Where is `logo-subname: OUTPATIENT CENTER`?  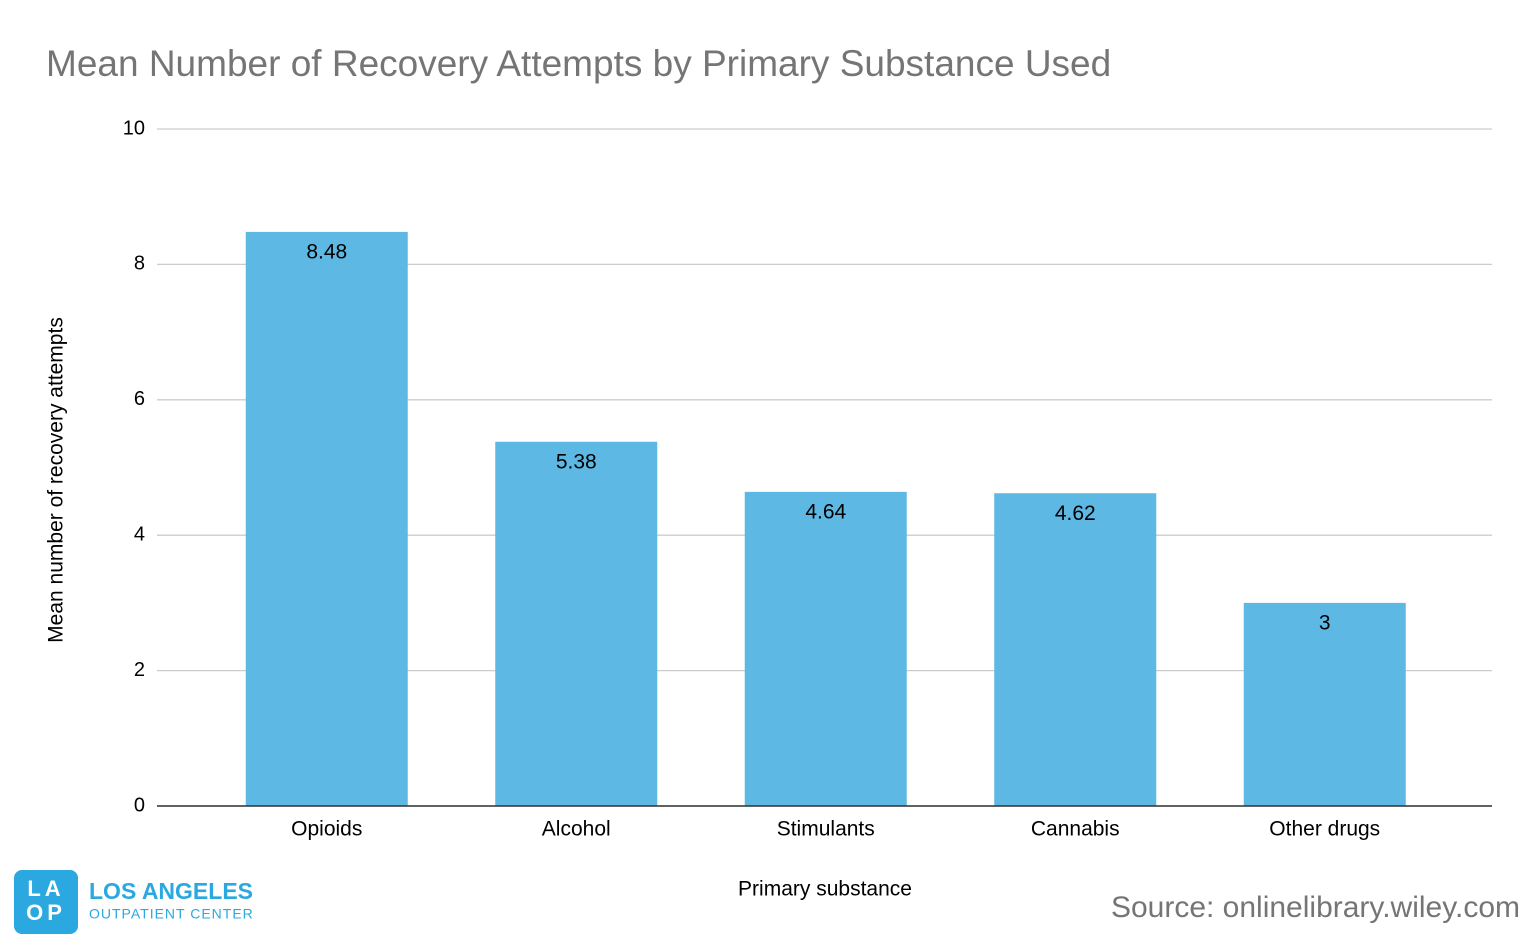 logo-subname: OUTPATIENT CENTER is located at coordinates (171, 914).